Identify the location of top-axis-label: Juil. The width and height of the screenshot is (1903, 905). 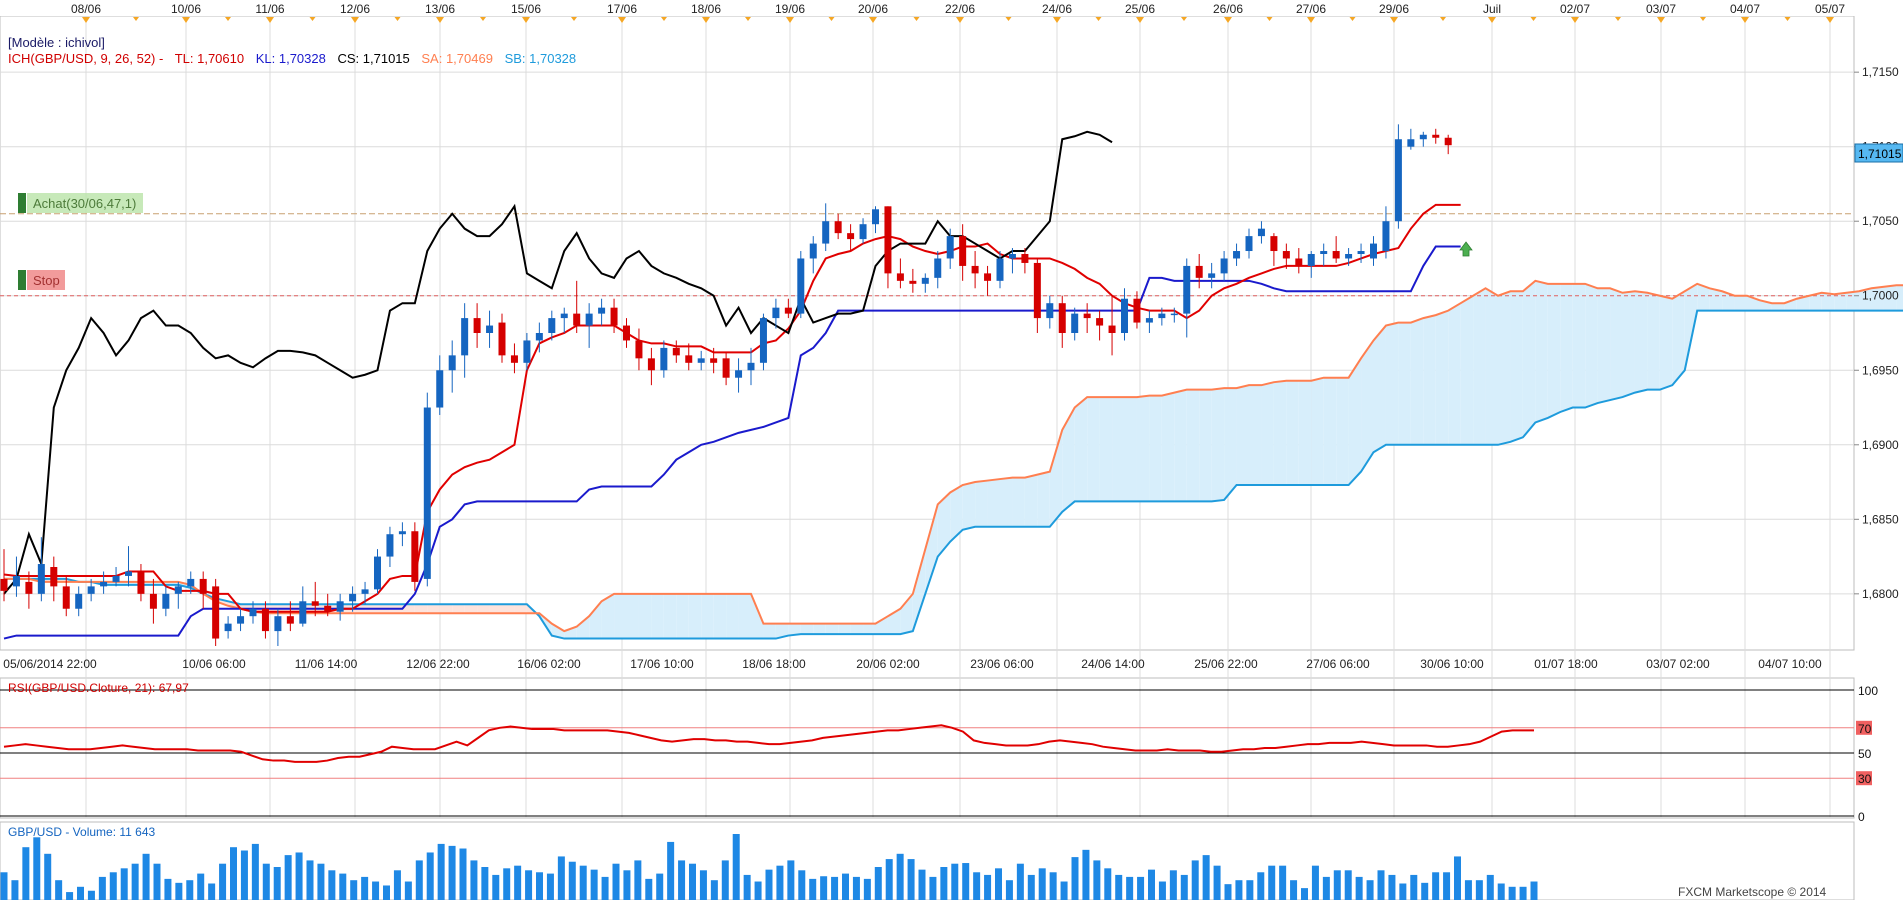
(1492, 9).